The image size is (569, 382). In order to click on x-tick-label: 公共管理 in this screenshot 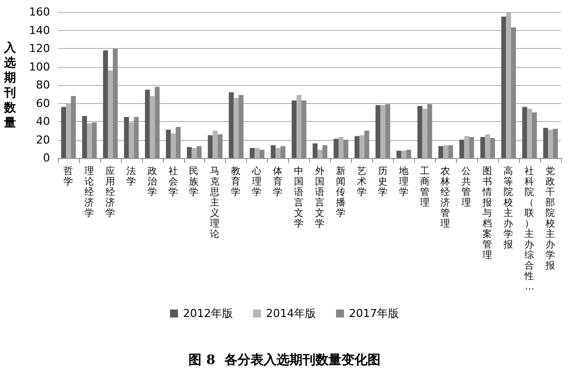, I will do `click(467, 186)`.